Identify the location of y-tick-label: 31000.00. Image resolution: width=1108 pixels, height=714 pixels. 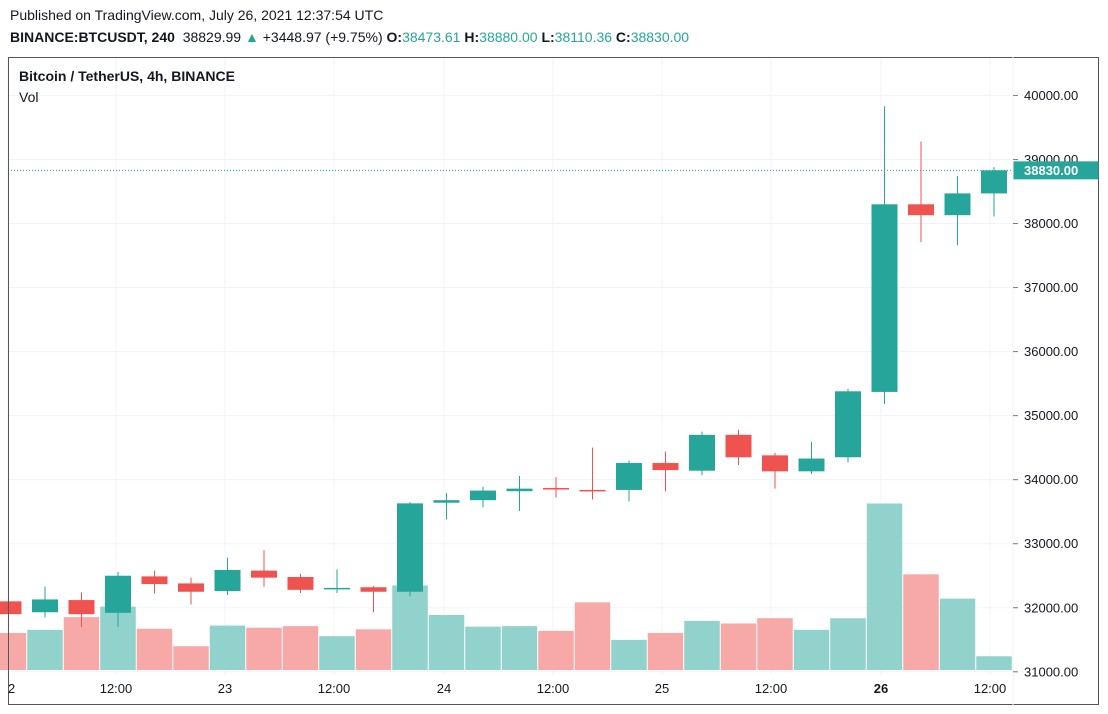
(1051, 671).